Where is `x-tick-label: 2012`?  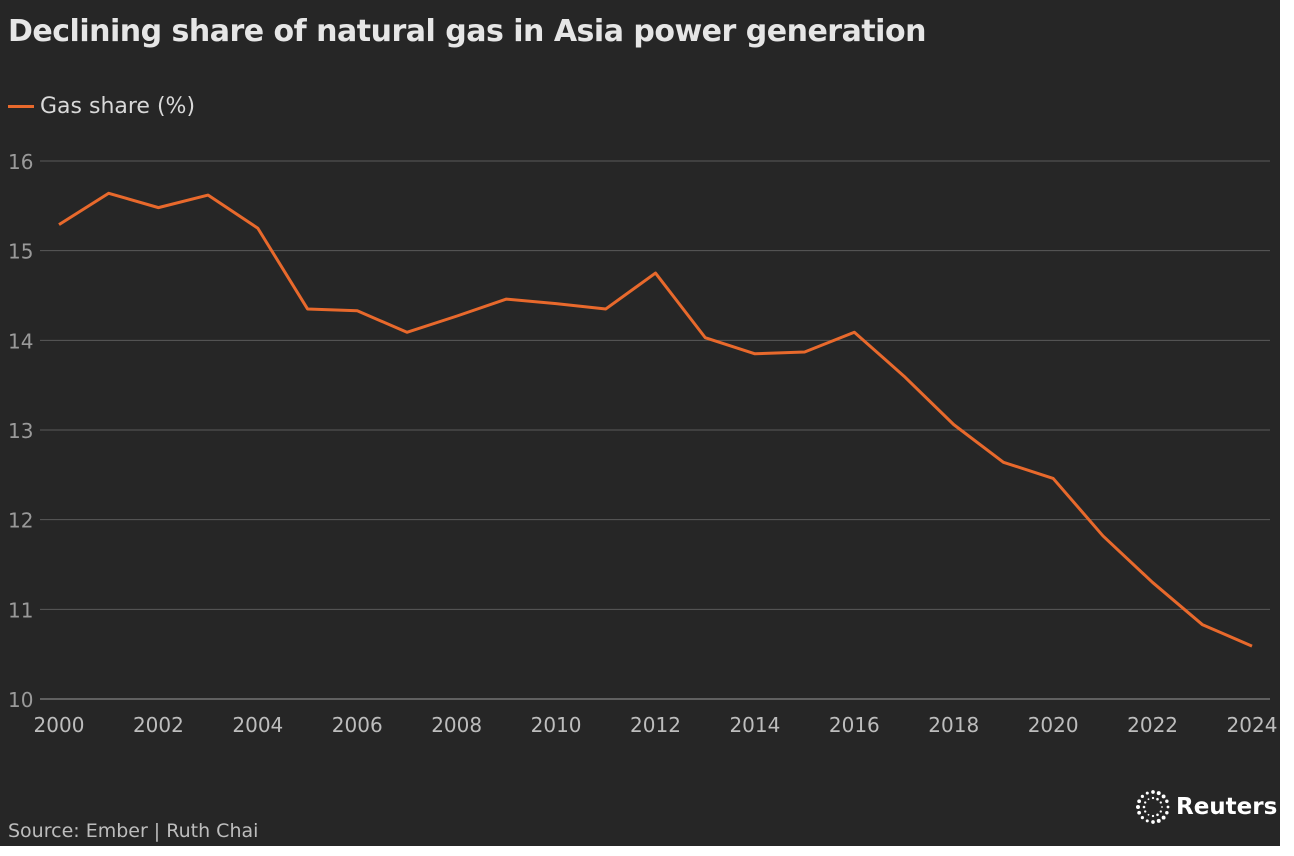 x-tick-label: 2012 is located at coordinates (655, 725).